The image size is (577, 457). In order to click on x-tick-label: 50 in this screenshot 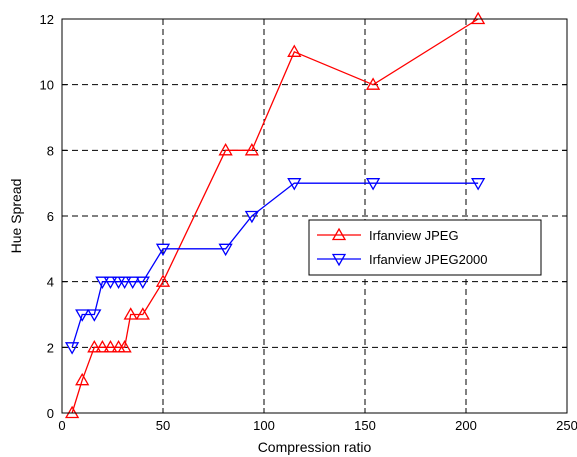, I will do `click(163, 425)`.